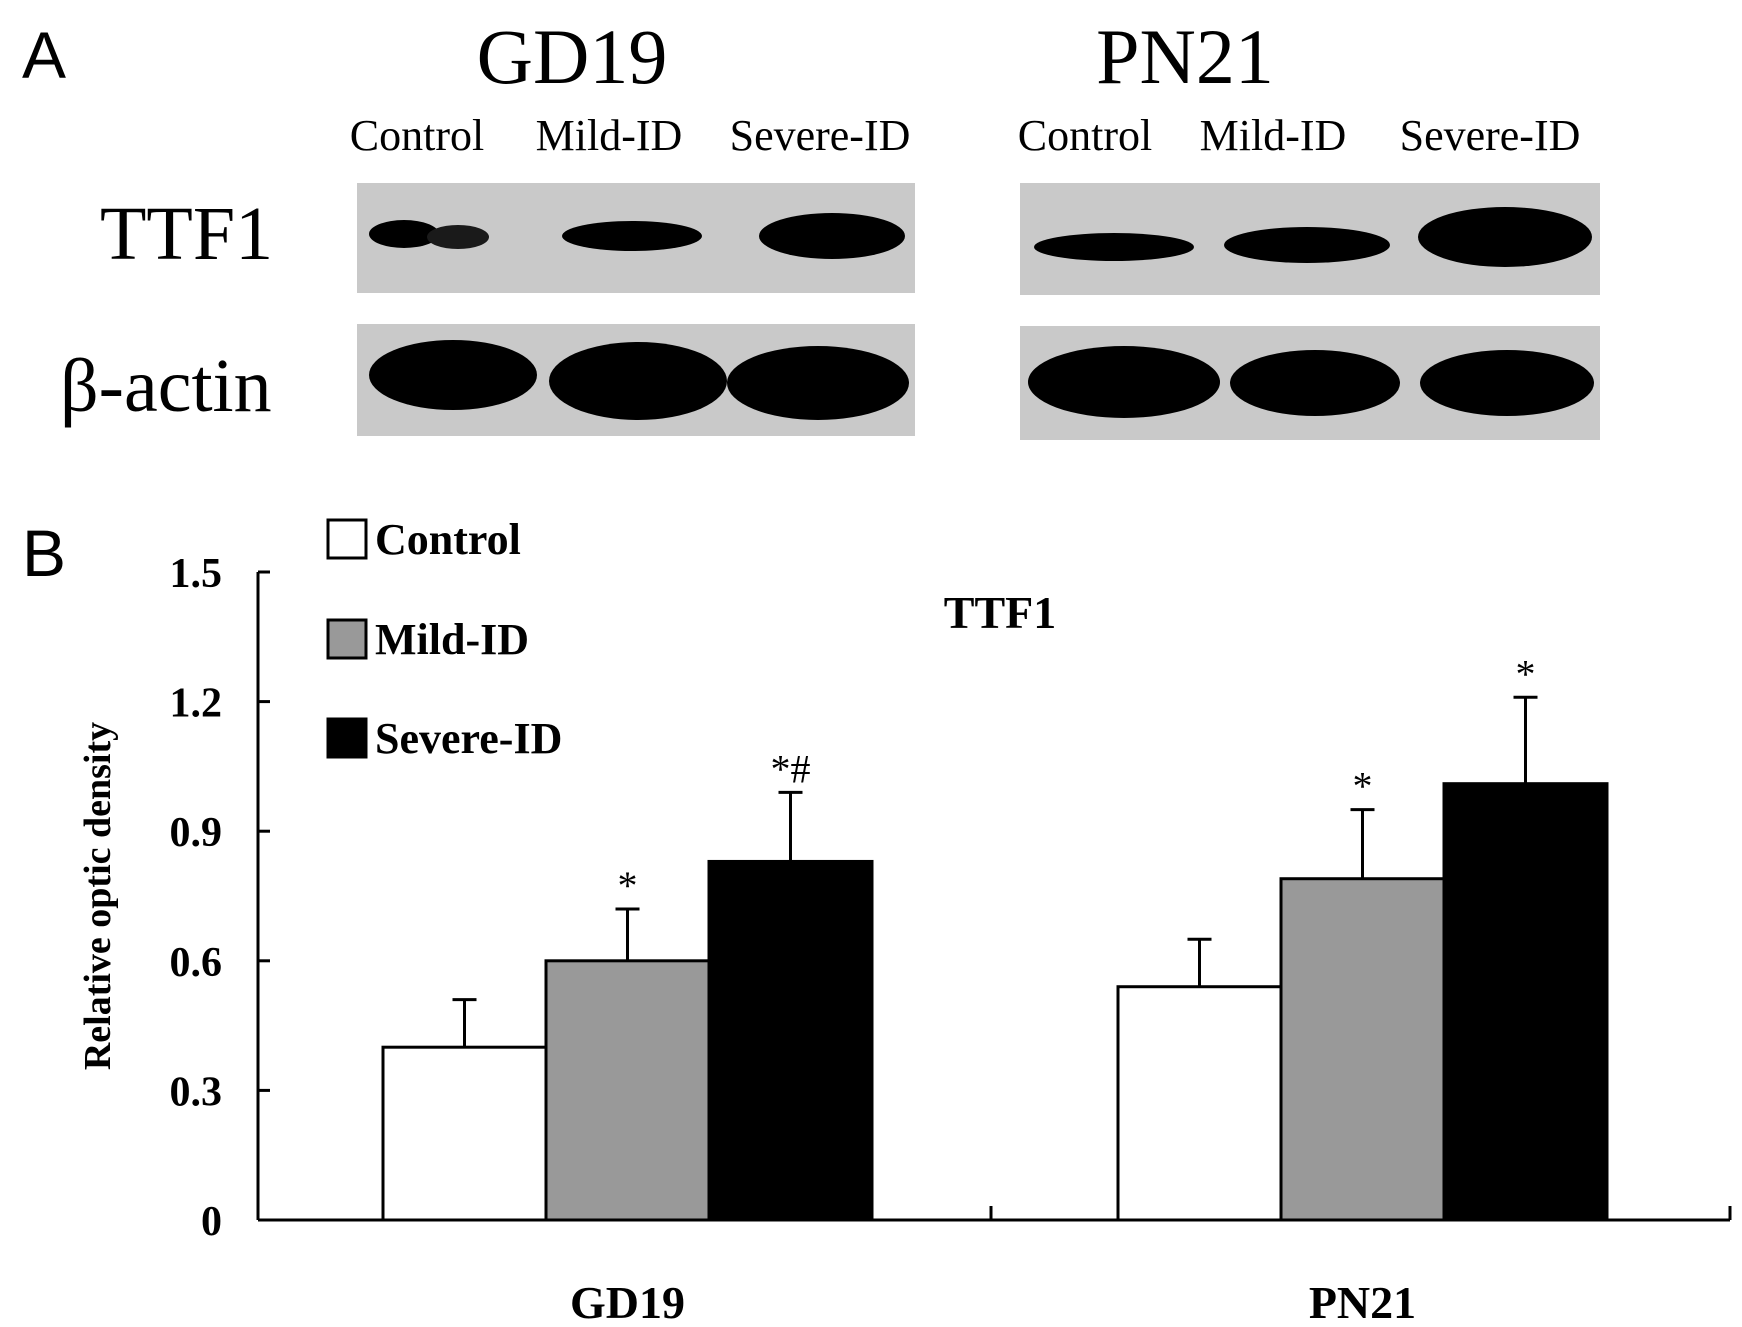 The height and width of the screenshot is (1327, 1742). I want to click on y-tick-label: 0.6, so click(196, 963).